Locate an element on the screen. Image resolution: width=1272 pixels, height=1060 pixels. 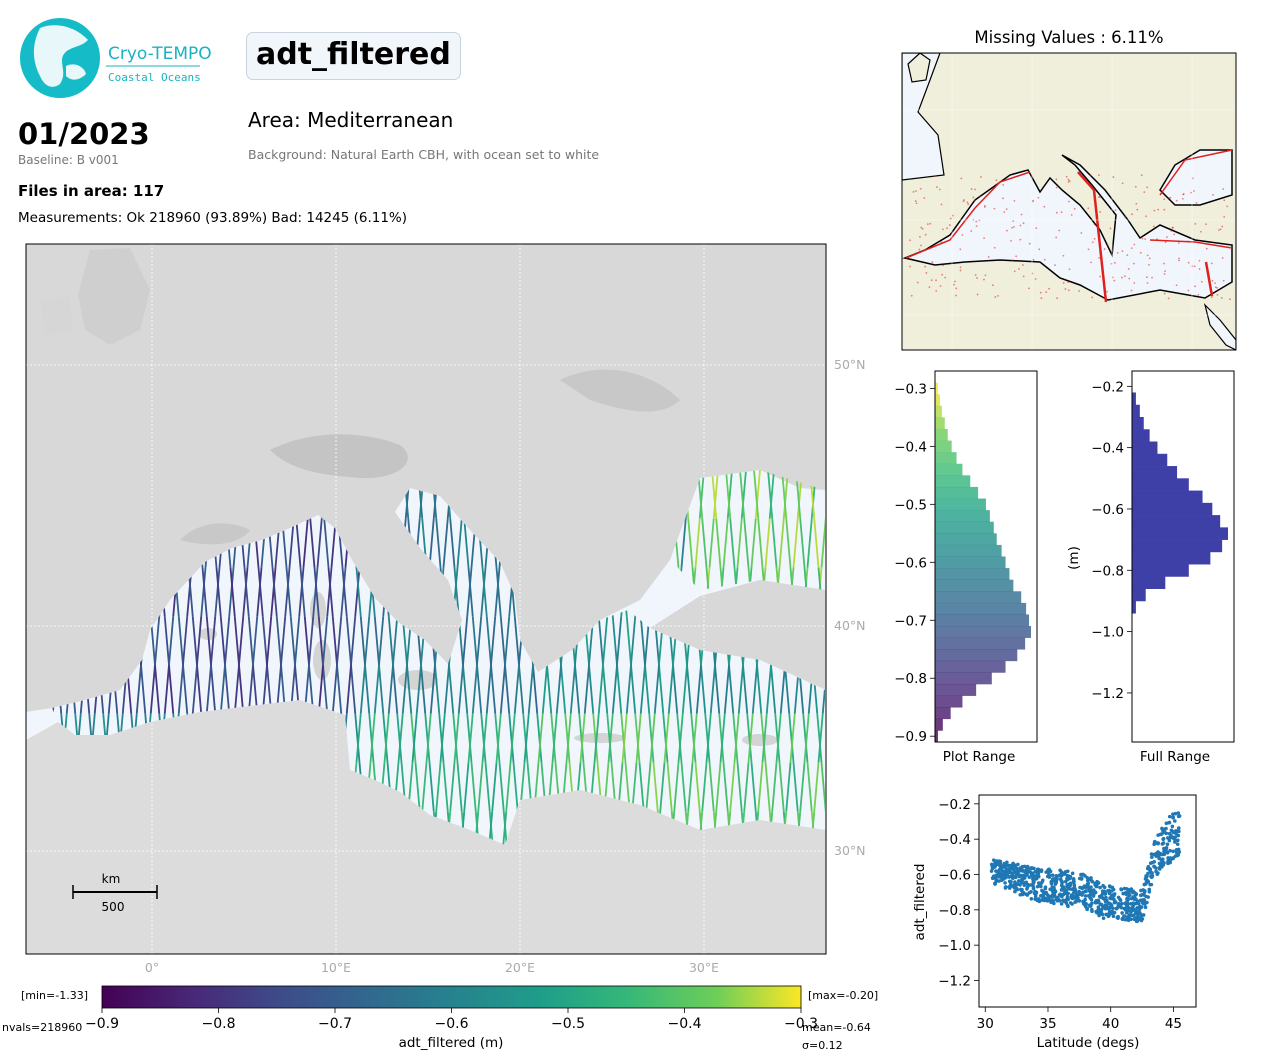
lon-tick-label: 20°E is located at coordinates (520, 967).